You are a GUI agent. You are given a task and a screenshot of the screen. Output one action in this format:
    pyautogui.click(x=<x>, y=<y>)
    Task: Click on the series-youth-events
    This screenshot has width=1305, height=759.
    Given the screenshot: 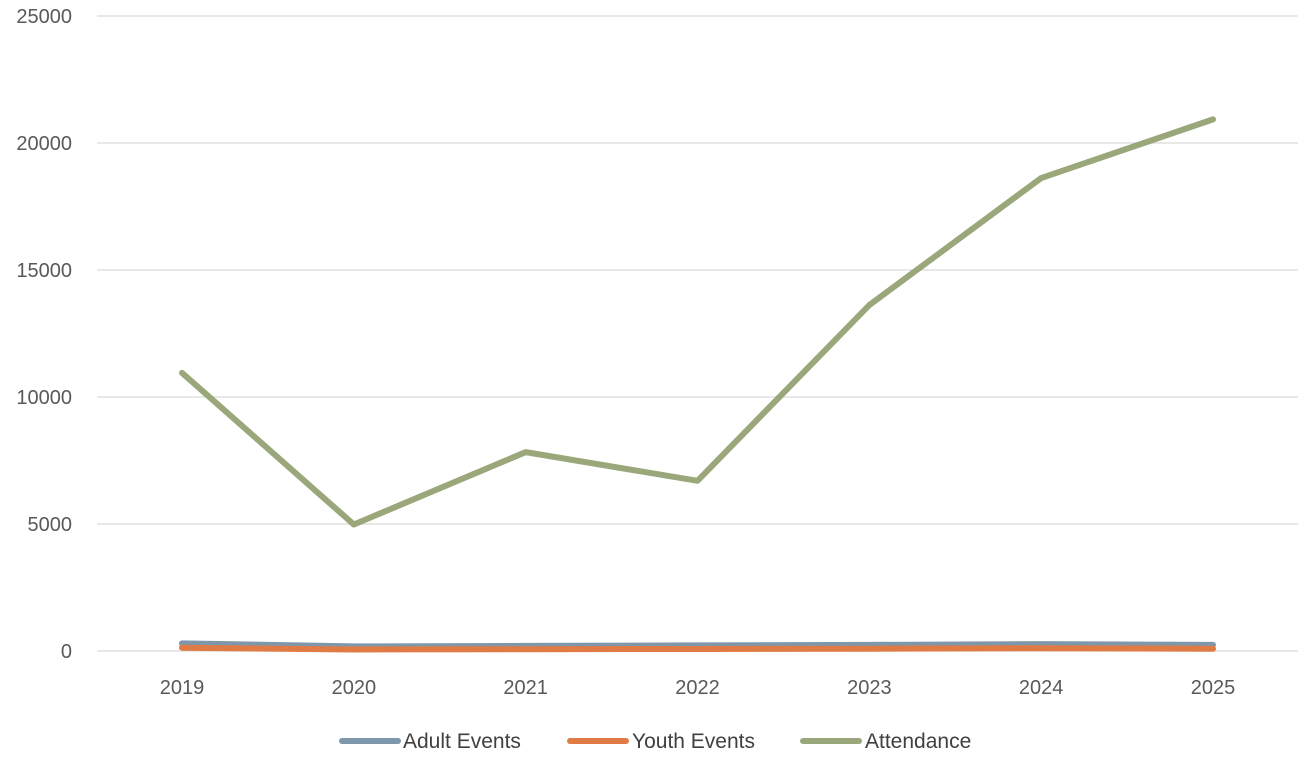 What is the action you would take?
    pyautogui.click(x=697, y=648)
    